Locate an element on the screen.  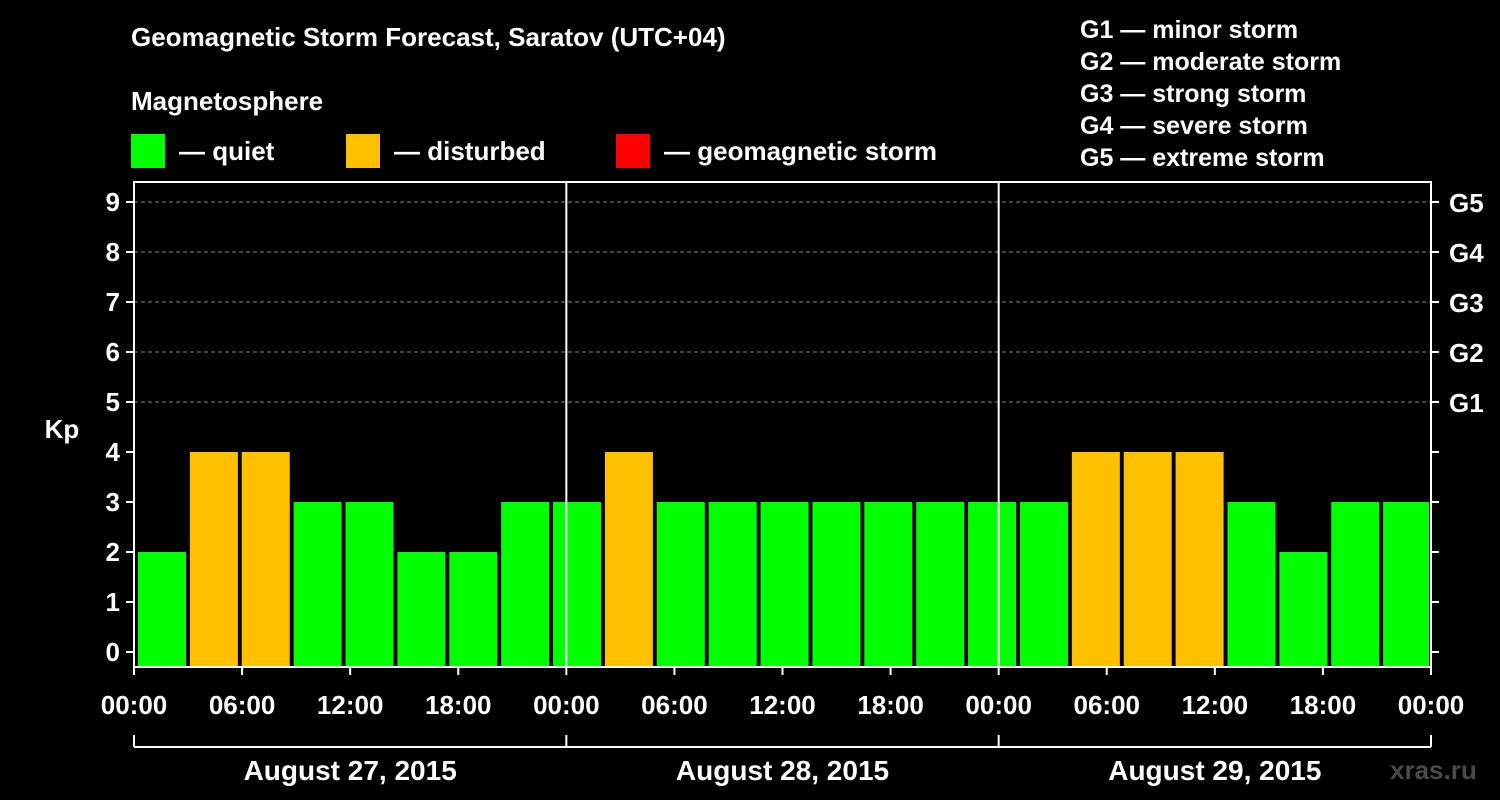
y-tick-label: 1 is located at coordinates (113, 602).